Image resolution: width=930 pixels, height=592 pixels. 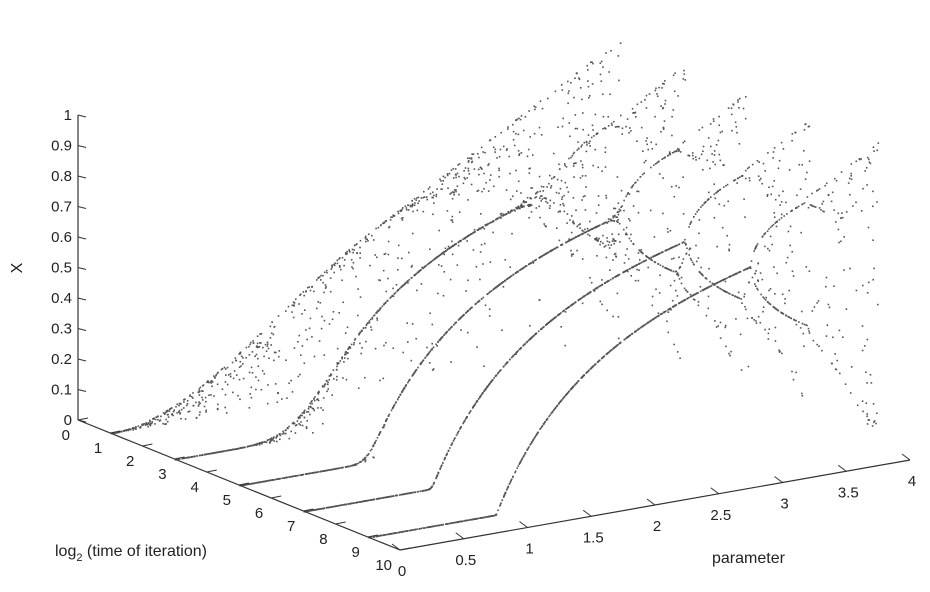 I want to click on y-tick-label: 9, so click(x=355, y=552).